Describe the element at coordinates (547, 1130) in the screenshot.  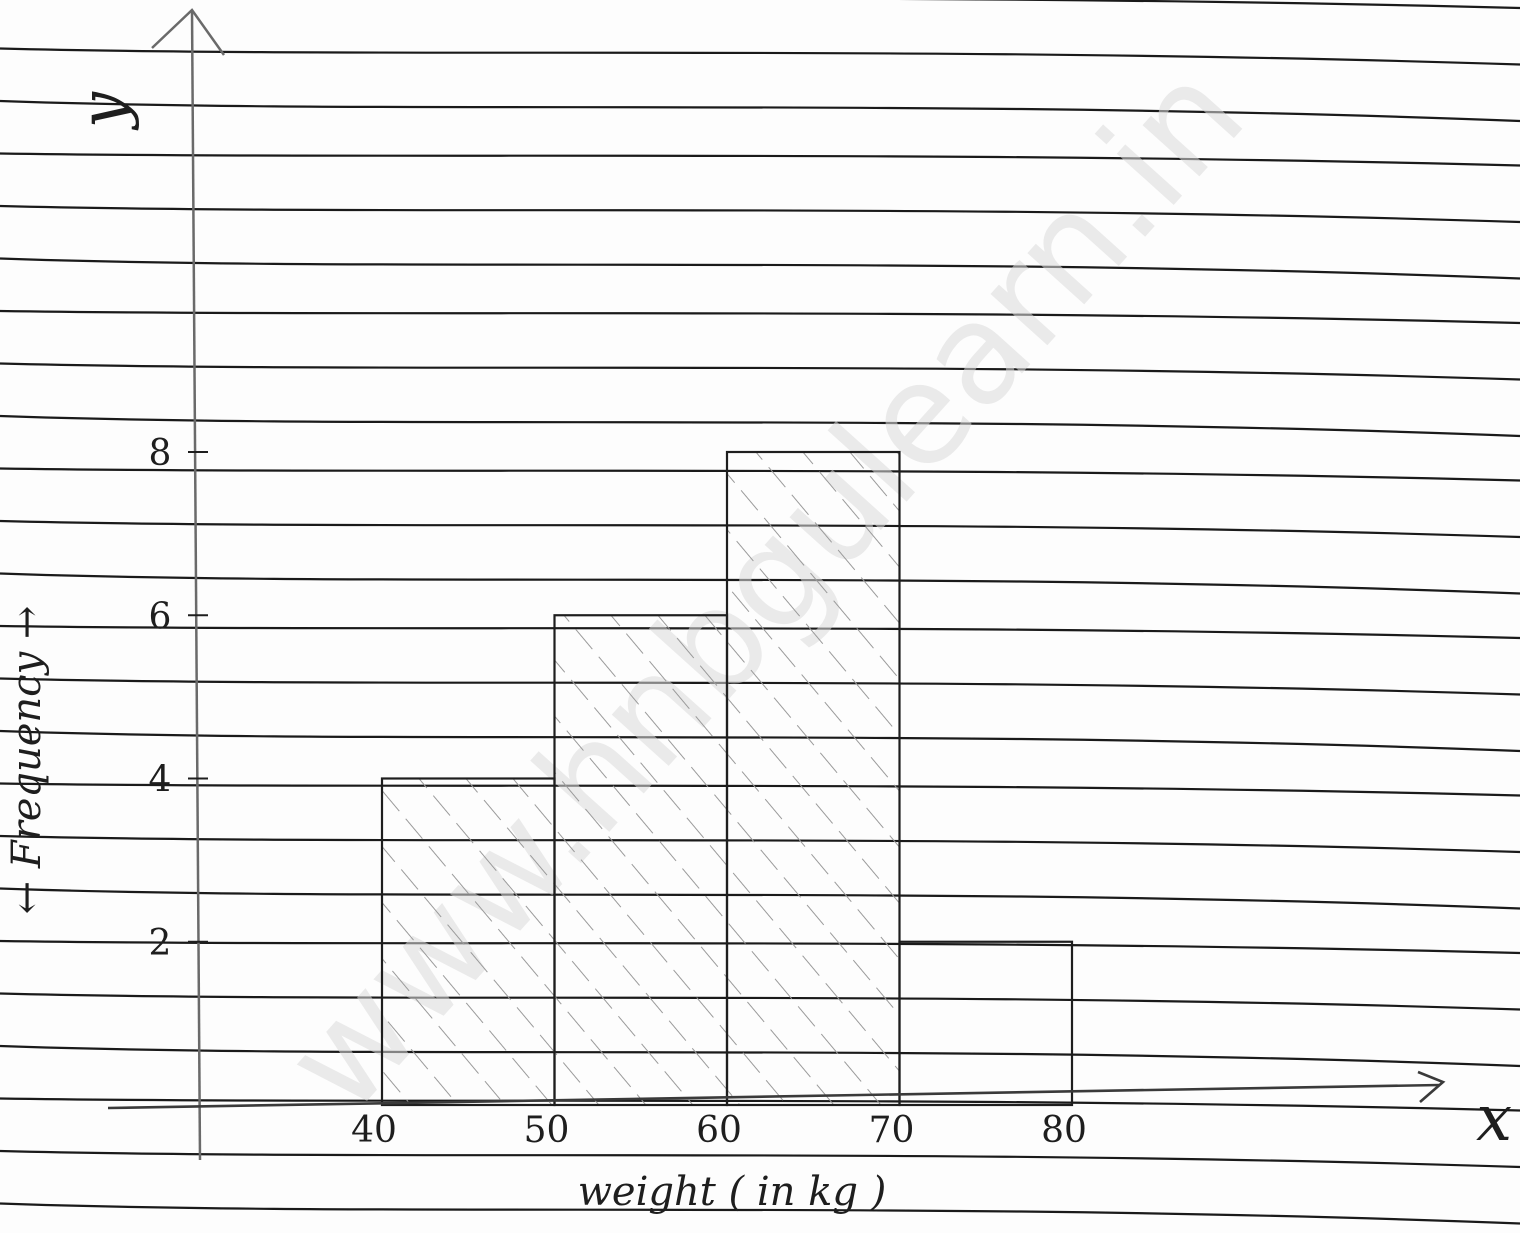
I see `x-tick-label: 50` at that location.